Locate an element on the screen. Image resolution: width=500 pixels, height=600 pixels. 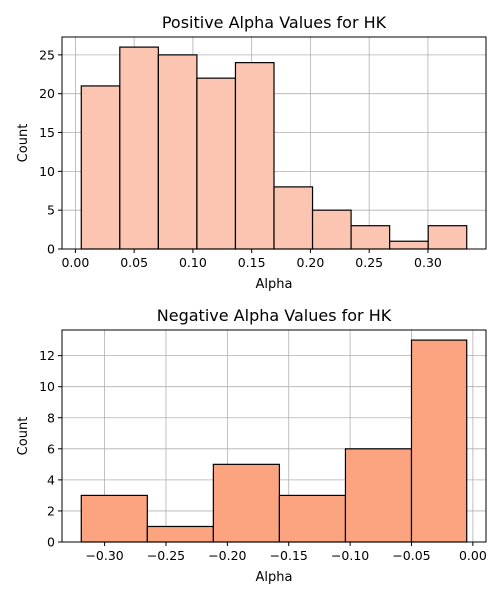
y-tick-label: 2 is located at coordinates (51, 510).